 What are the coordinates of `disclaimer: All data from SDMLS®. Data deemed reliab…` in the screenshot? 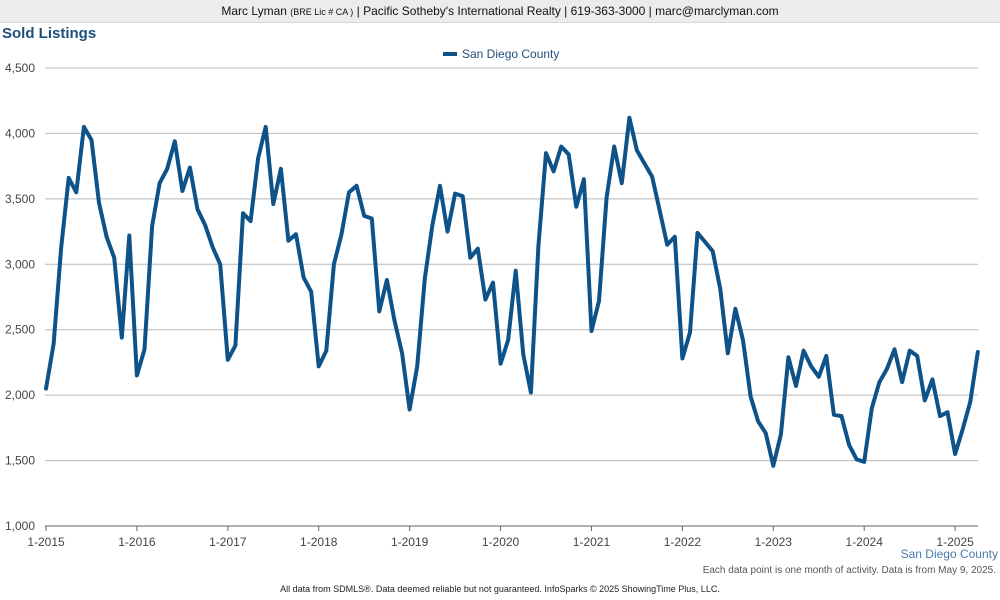 It's located at (500, 589).